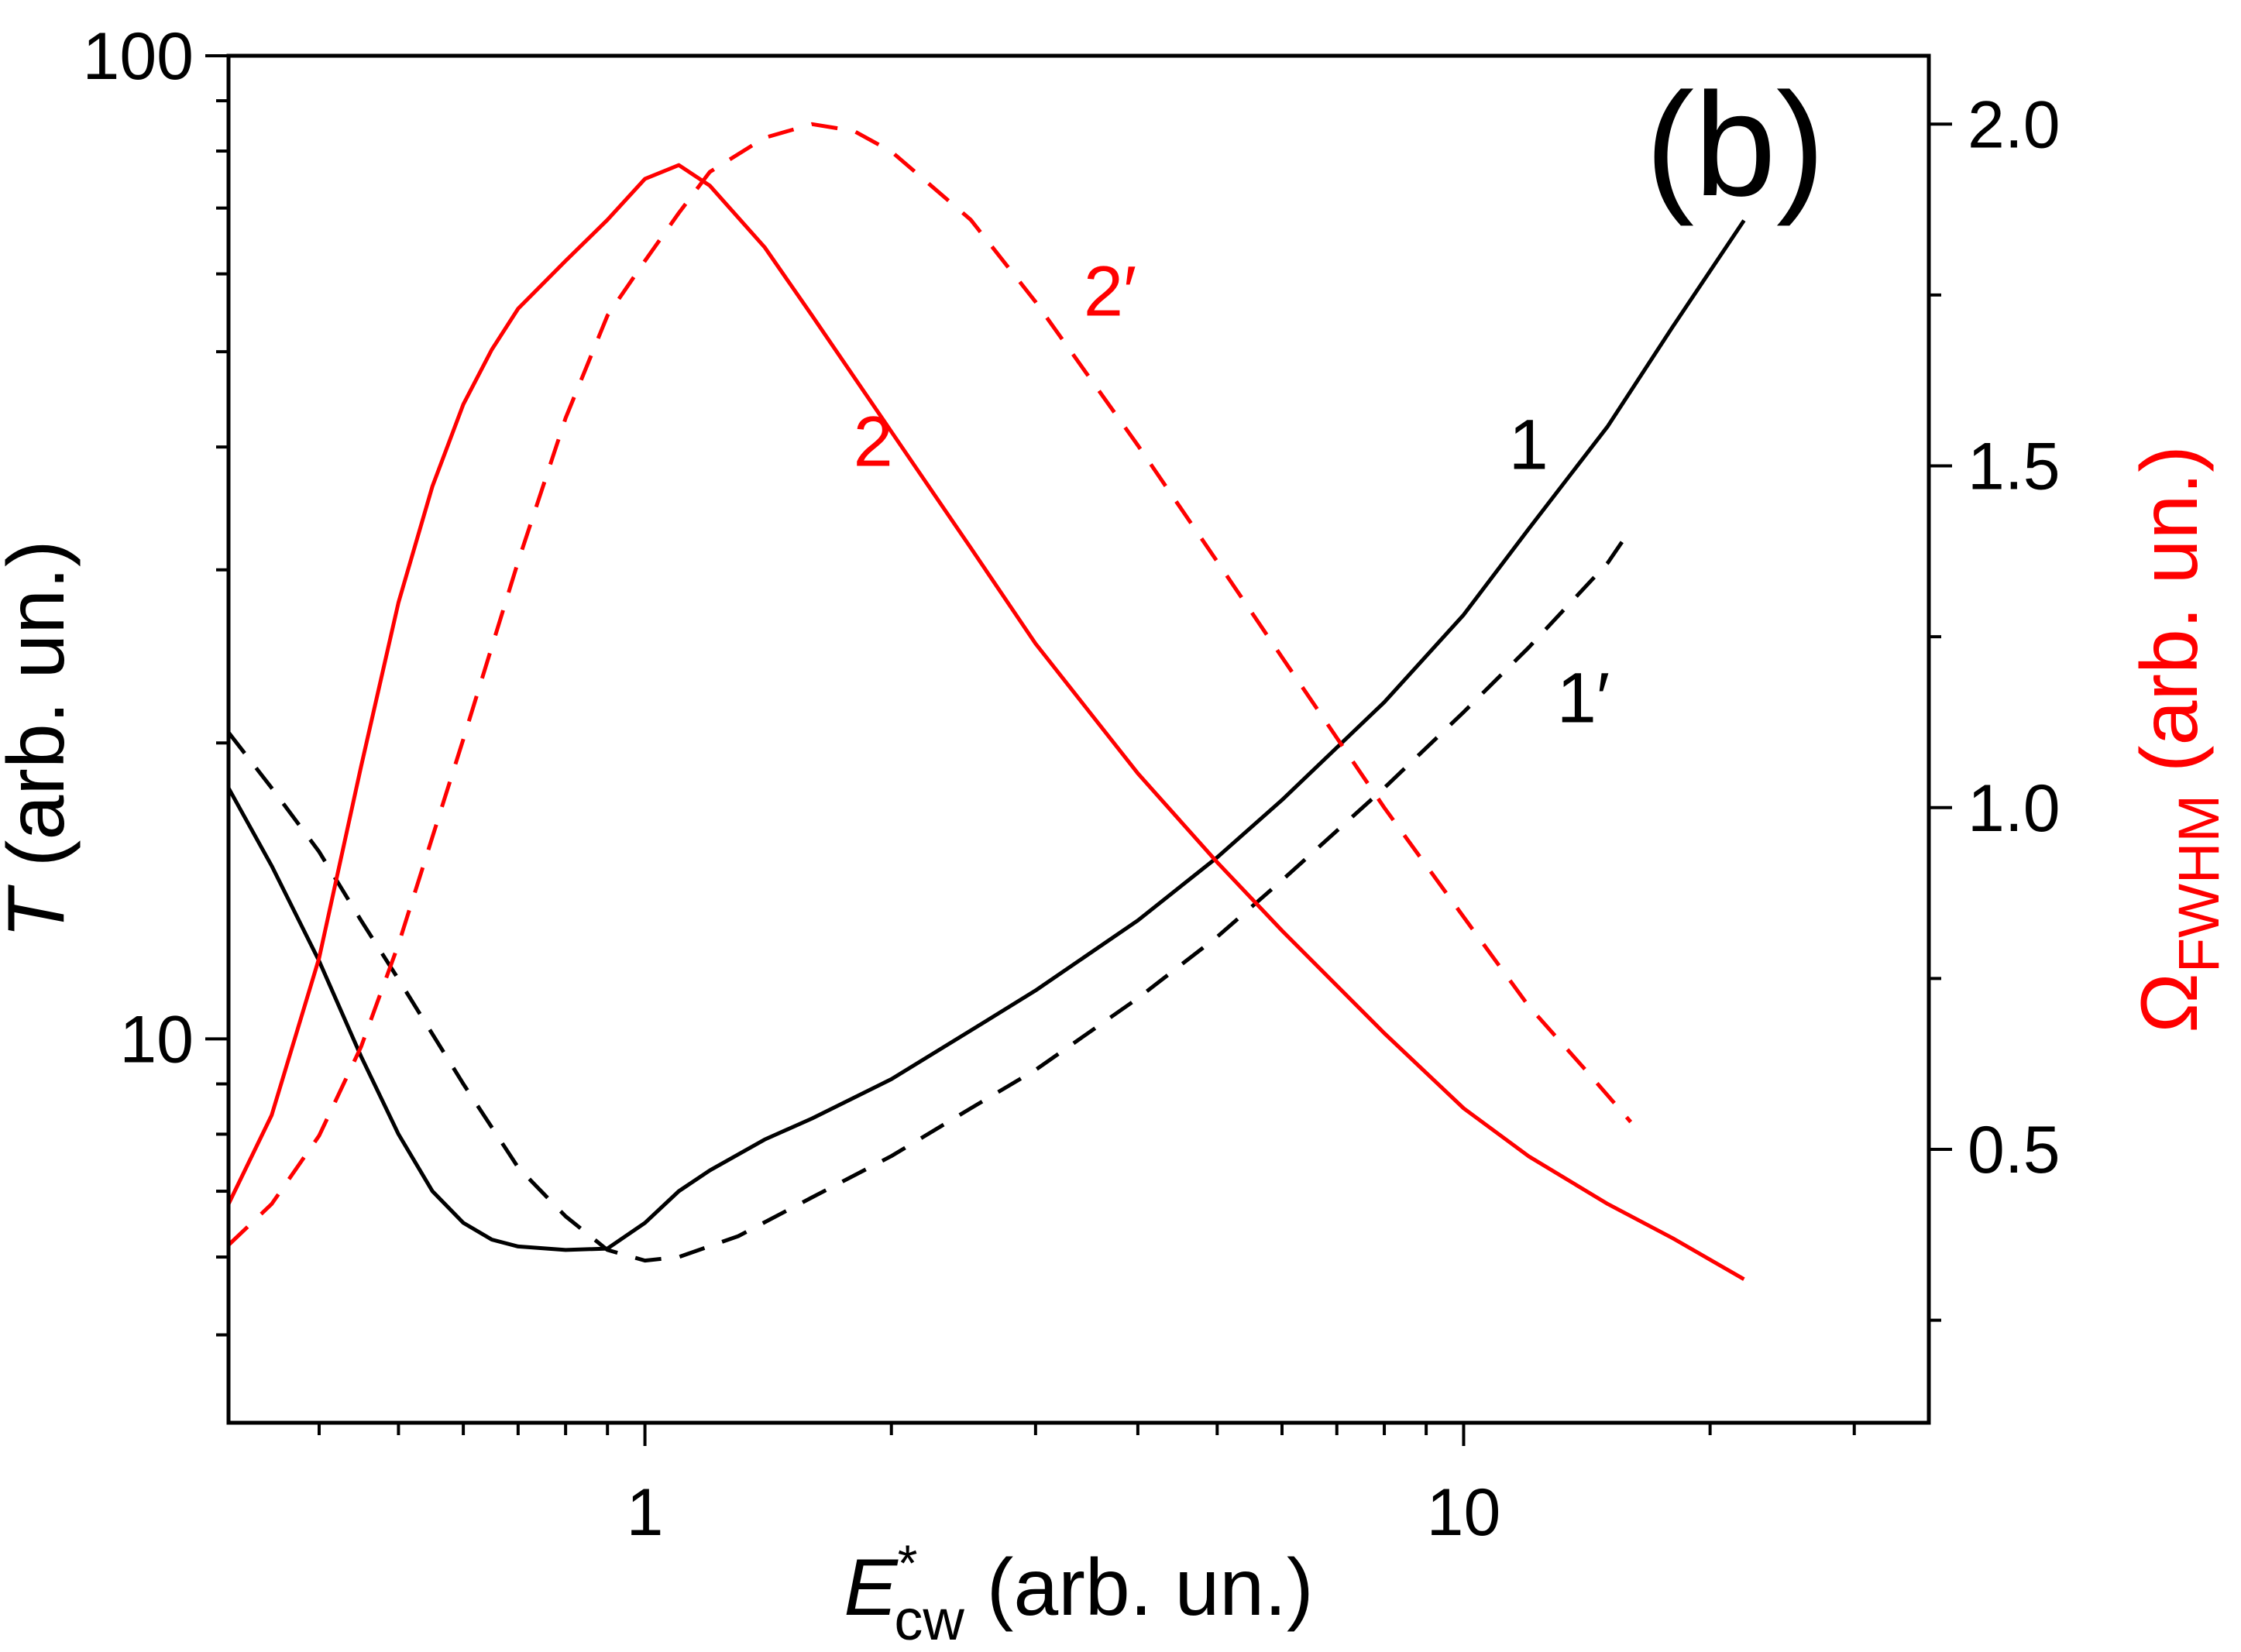 This screenshot has width=2241, height=1652. I want to click on y-left-tick-label: 100, so click(138, 56).